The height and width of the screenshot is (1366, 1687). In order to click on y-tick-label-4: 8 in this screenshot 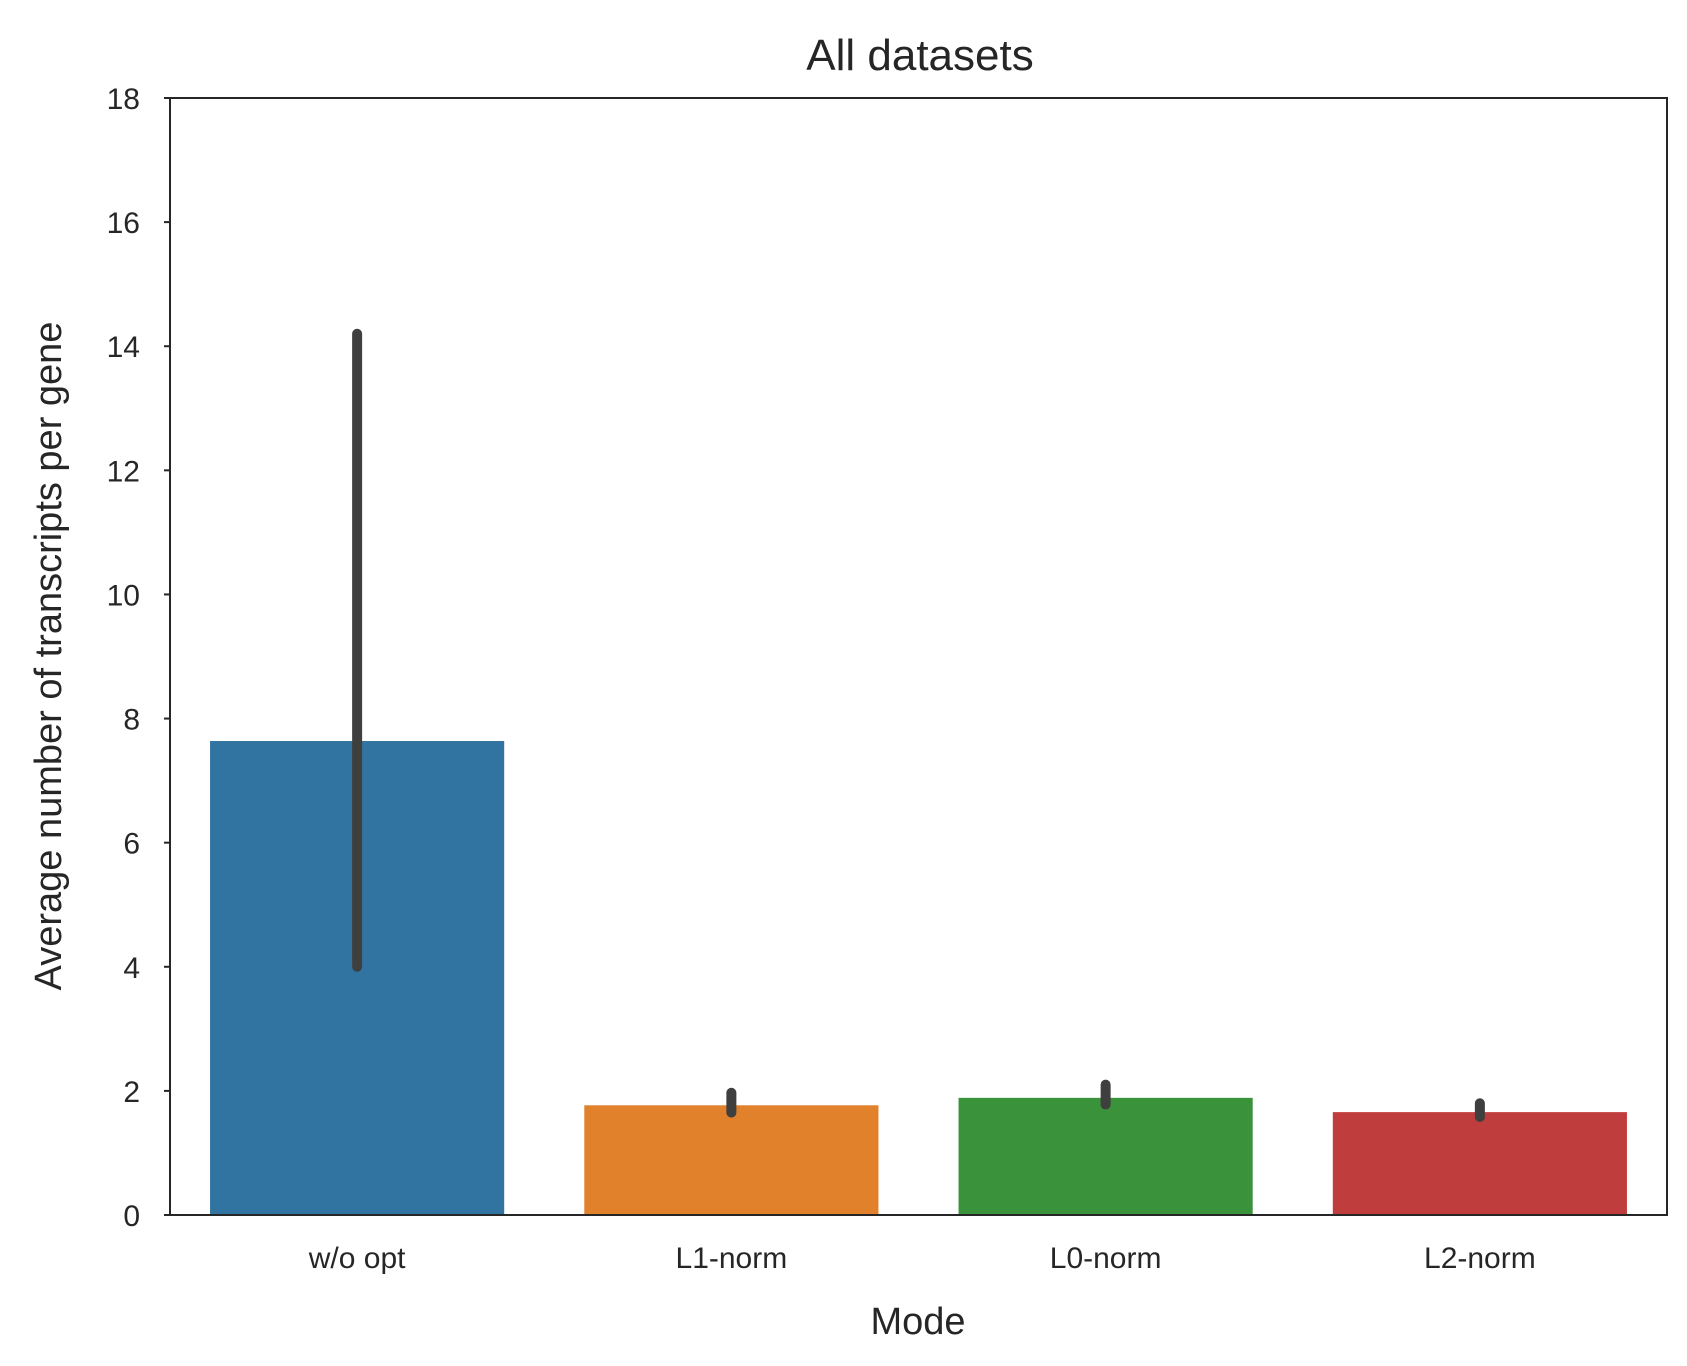, I will do `click(131, 720)`.